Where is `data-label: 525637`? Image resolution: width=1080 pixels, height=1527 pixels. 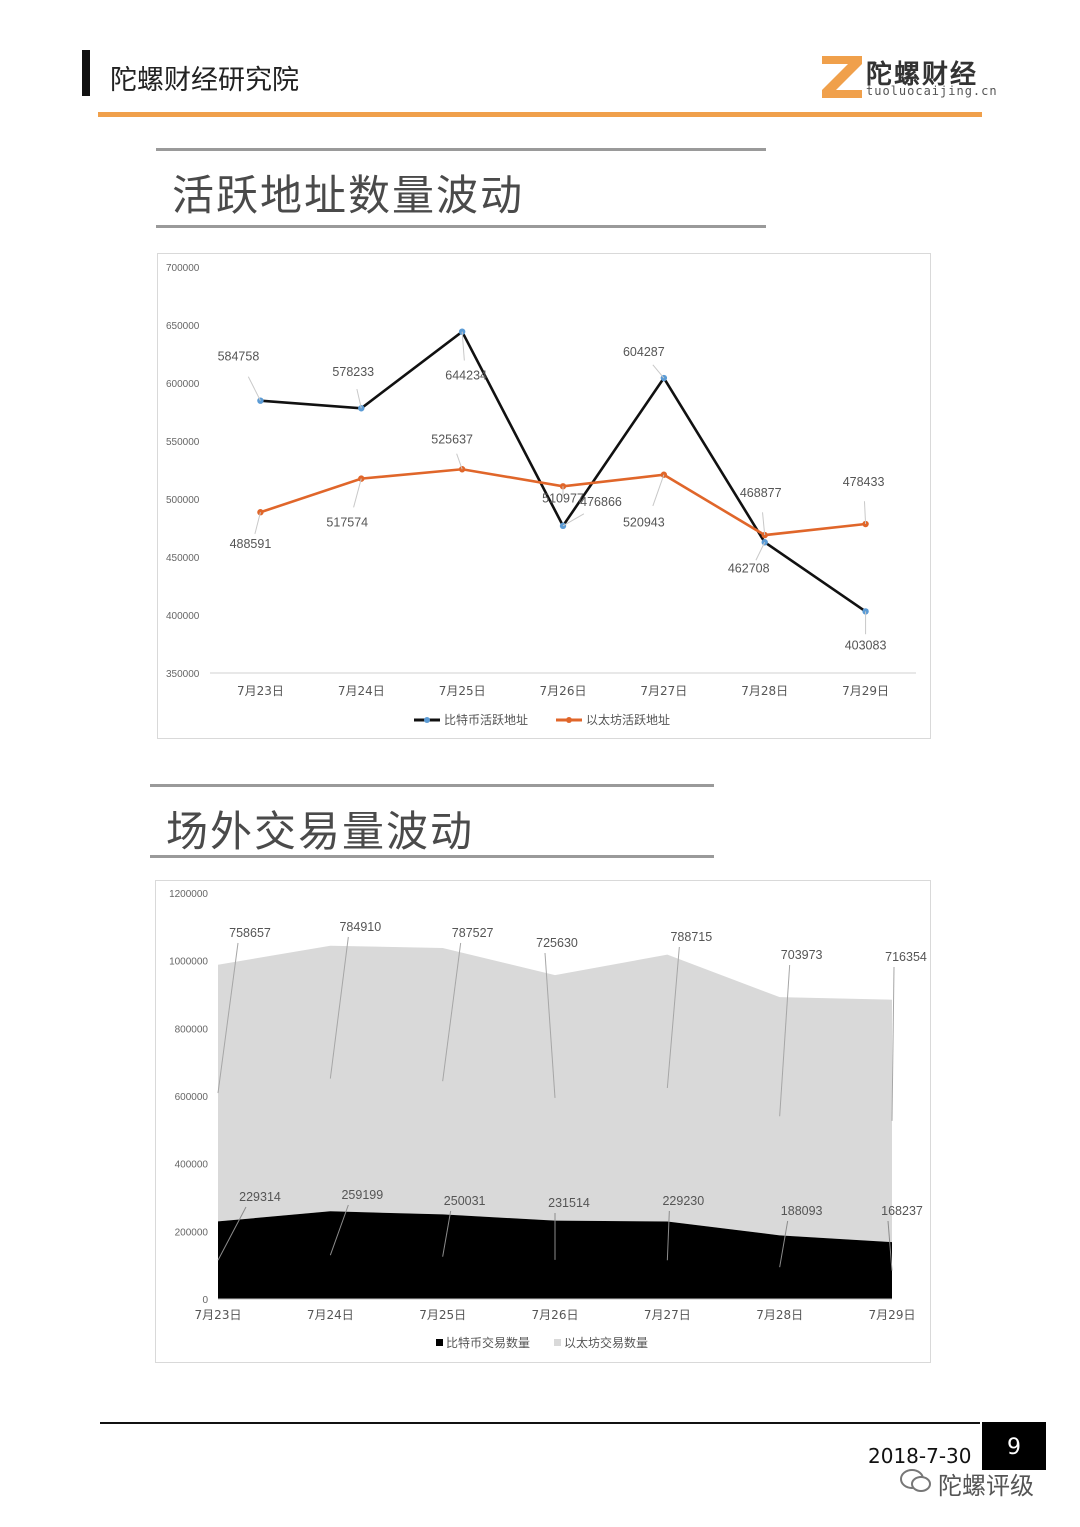
data-label: 525637 is located at coordinates (452, 439).